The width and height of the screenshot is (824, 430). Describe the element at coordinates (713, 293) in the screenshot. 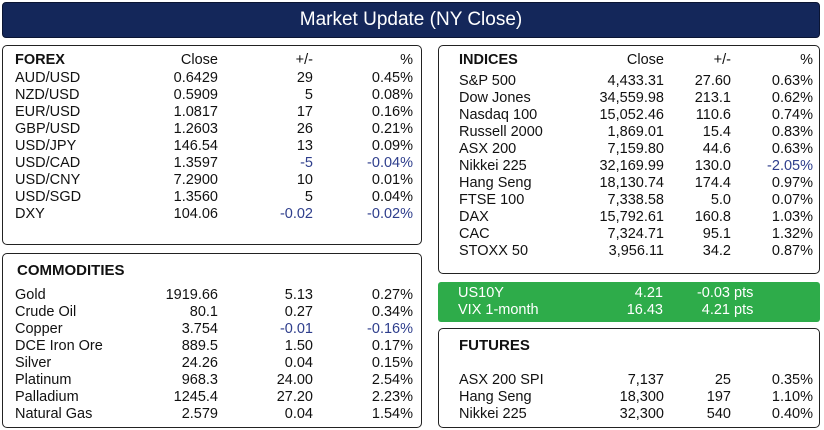

I see `change-value: -0.03` at that location.